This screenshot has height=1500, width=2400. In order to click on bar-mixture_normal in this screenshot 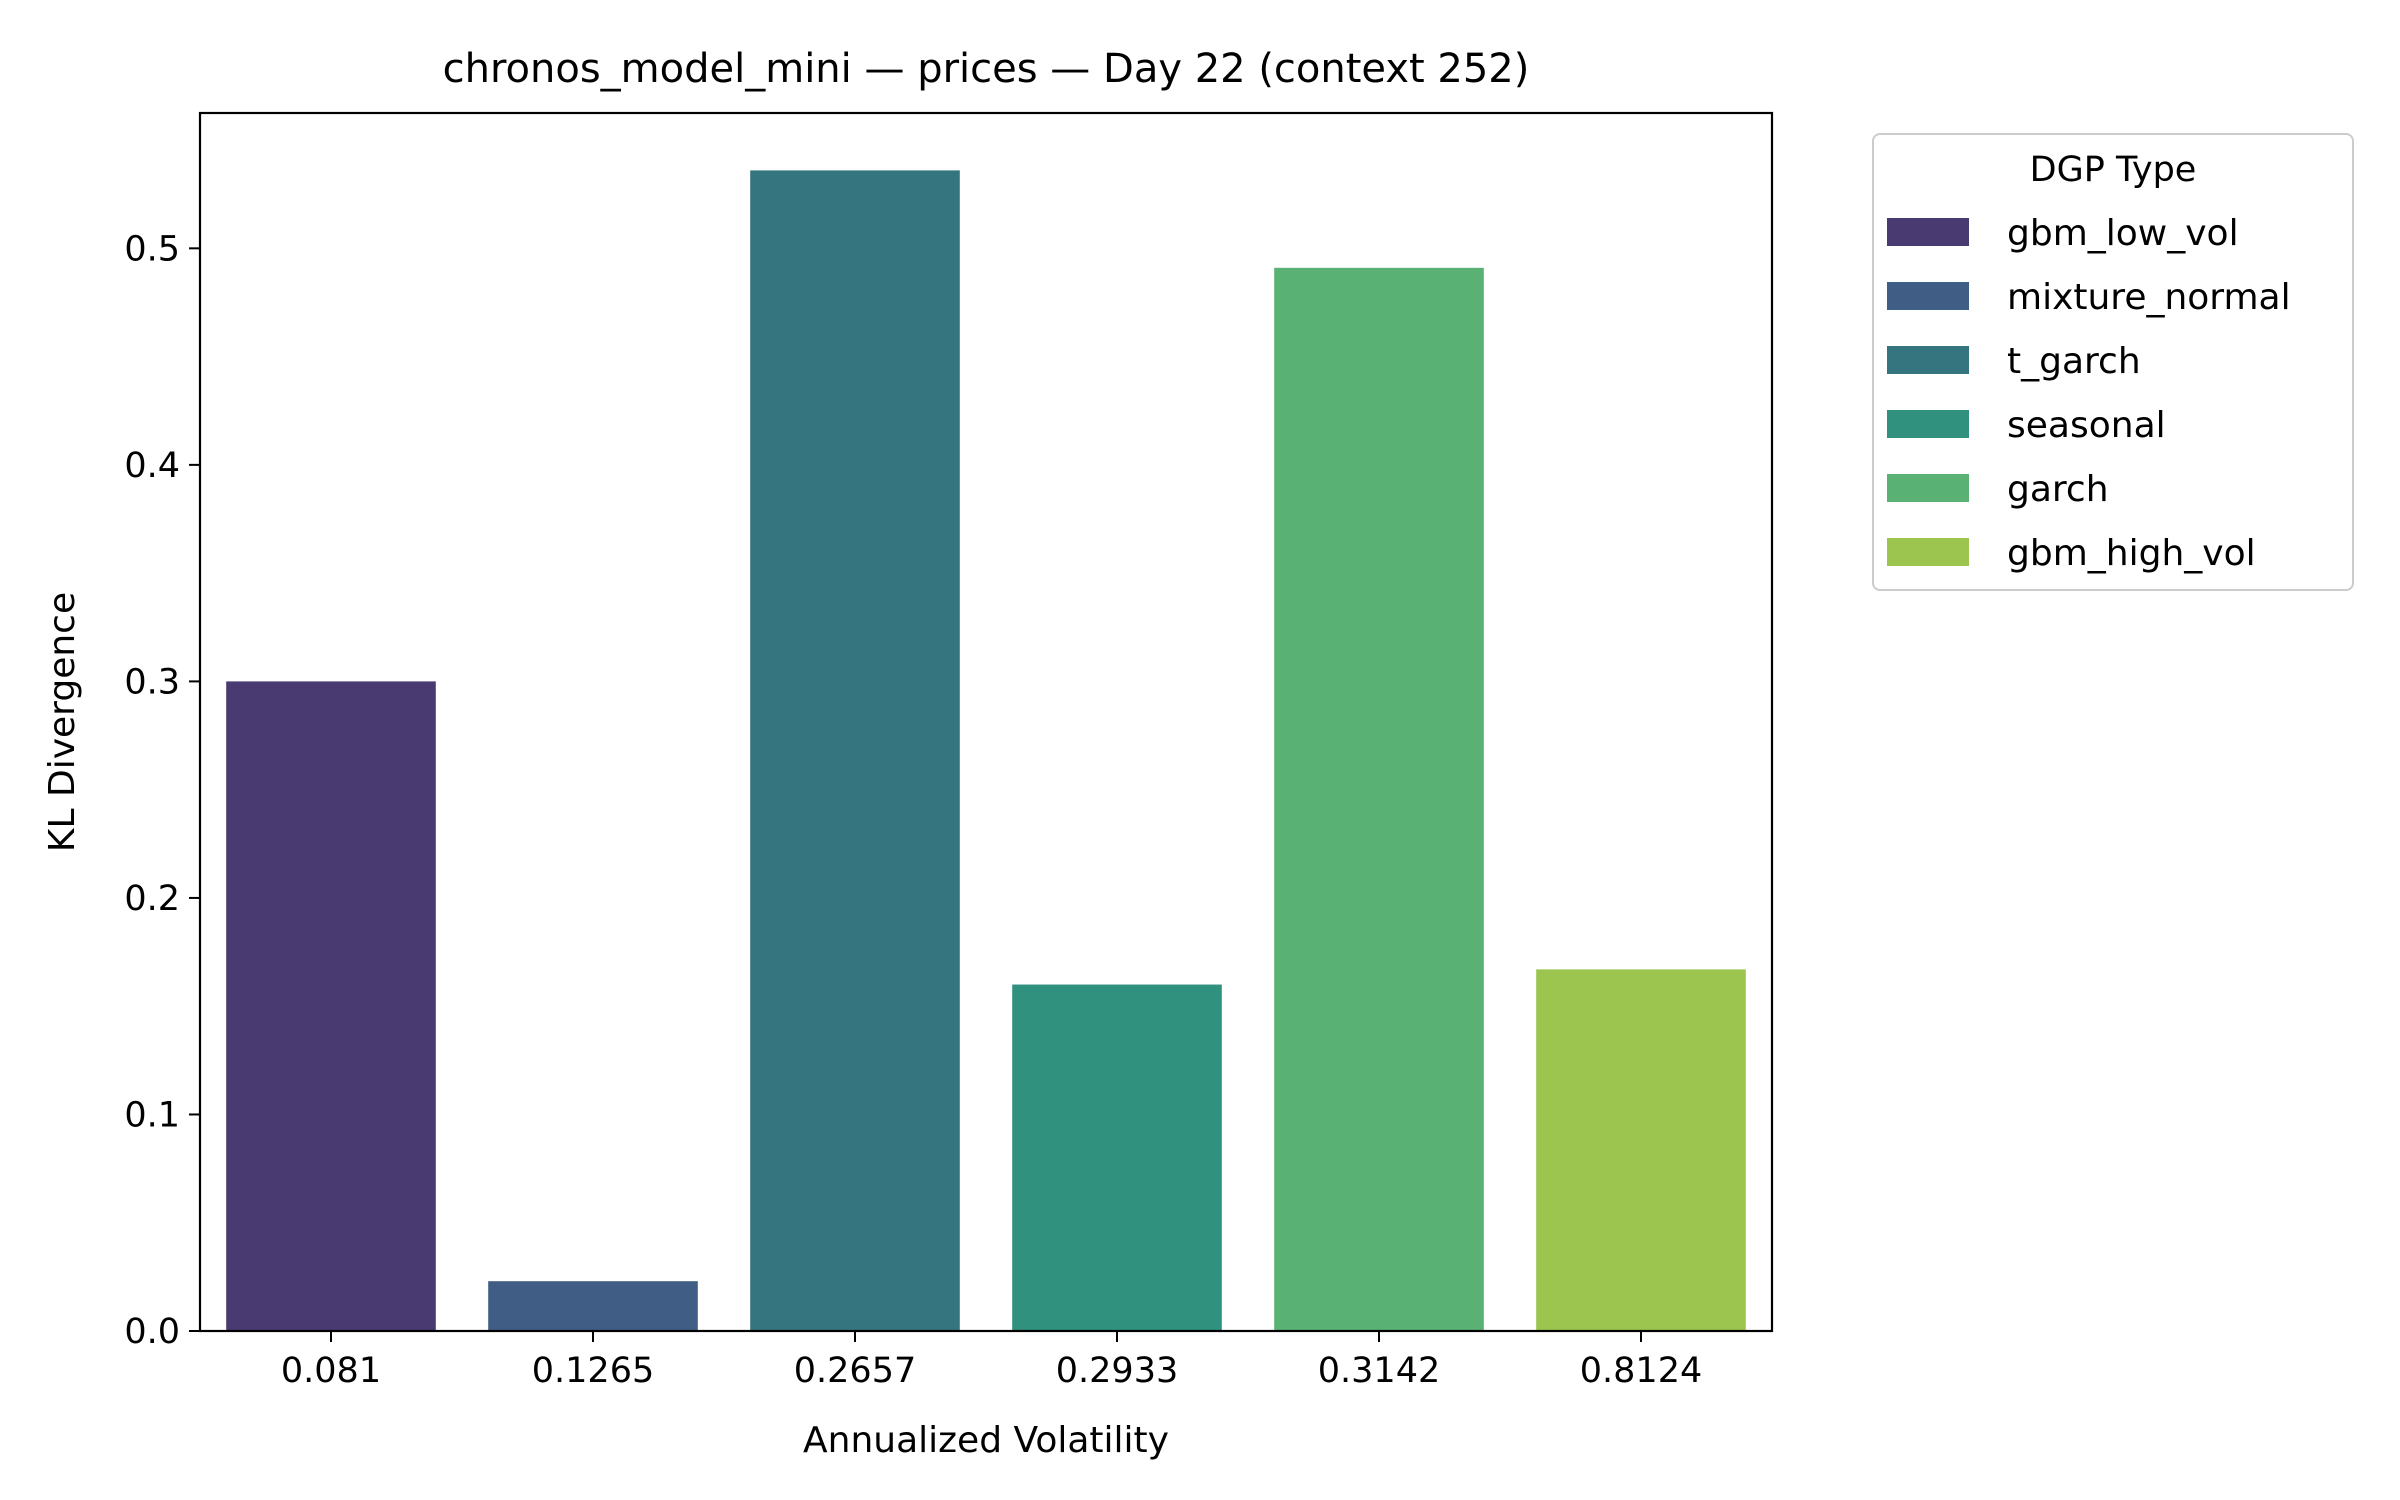, I will do `click(593, 1306)`.